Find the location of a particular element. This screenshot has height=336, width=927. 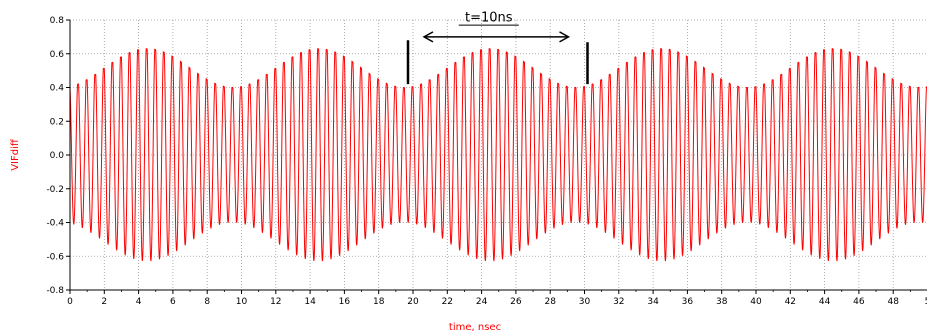

x-tick-label: 48 is located at coordinates (893, 302).